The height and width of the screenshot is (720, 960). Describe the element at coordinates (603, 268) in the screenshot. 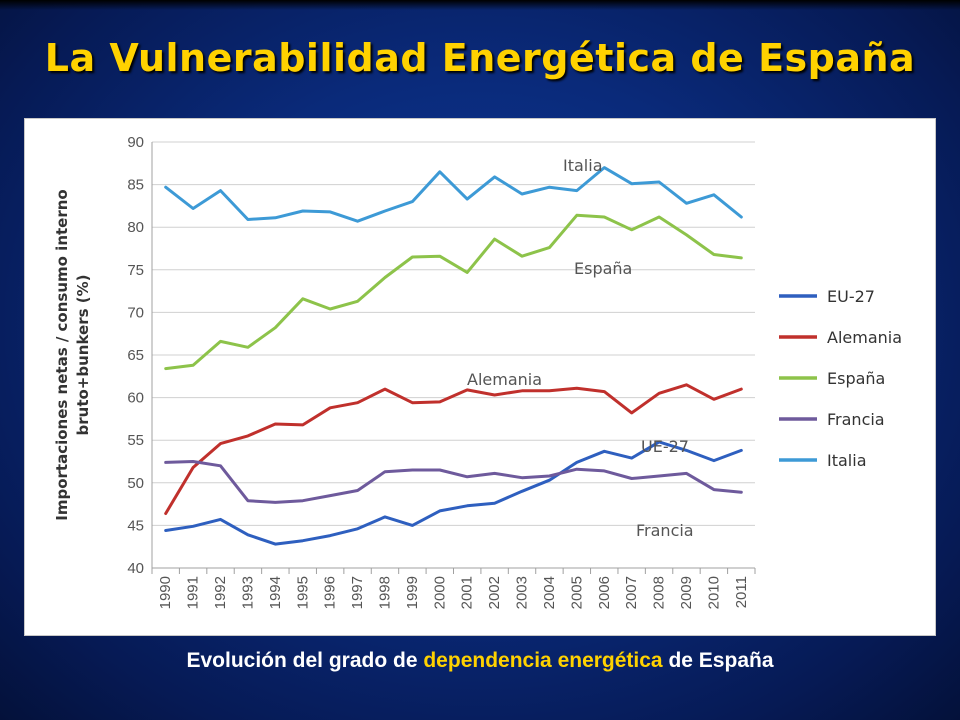

I see `annotation-label: España` at that location.